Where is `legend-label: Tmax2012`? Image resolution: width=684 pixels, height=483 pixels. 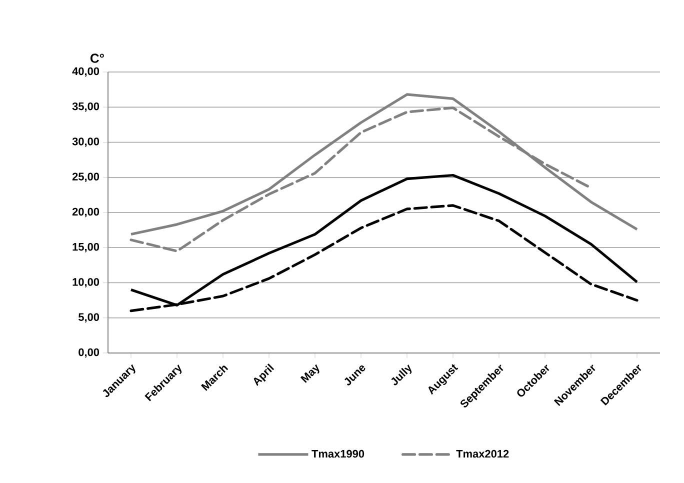 legend-label: Tmax2012 is located at coordinates (482, 454).